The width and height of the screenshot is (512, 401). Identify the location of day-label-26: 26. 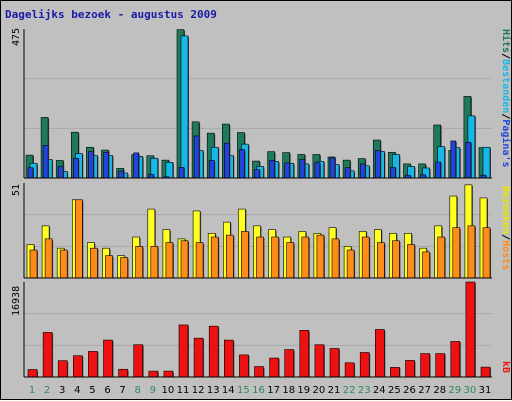
(409, 390).